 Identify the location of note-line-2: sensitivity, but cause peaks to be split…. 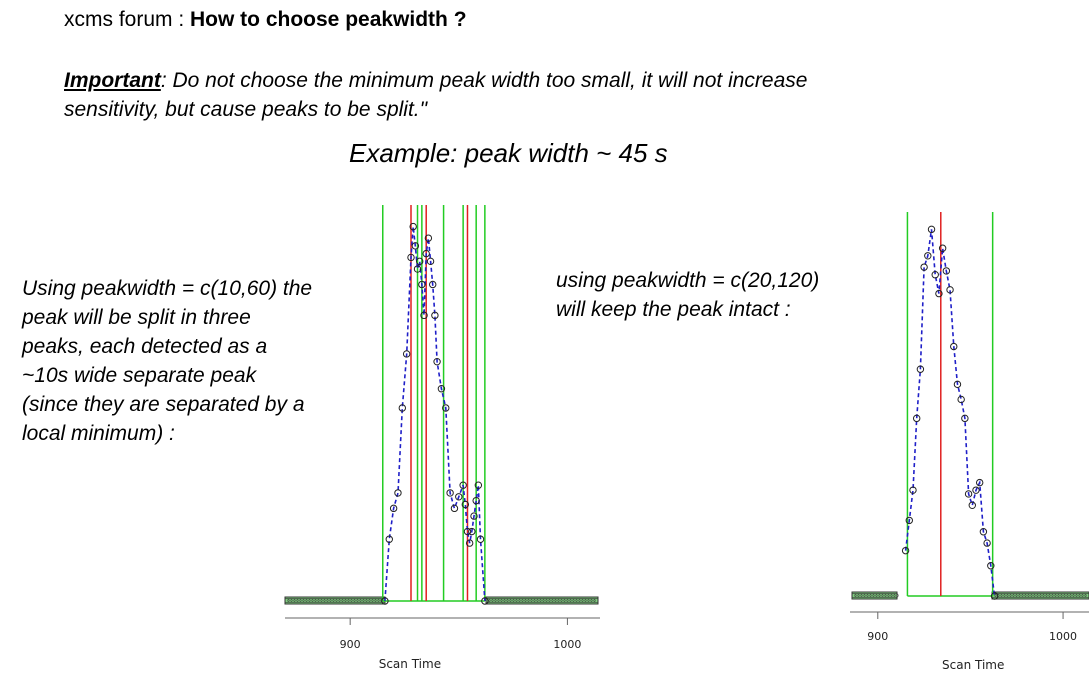
(246, 109).